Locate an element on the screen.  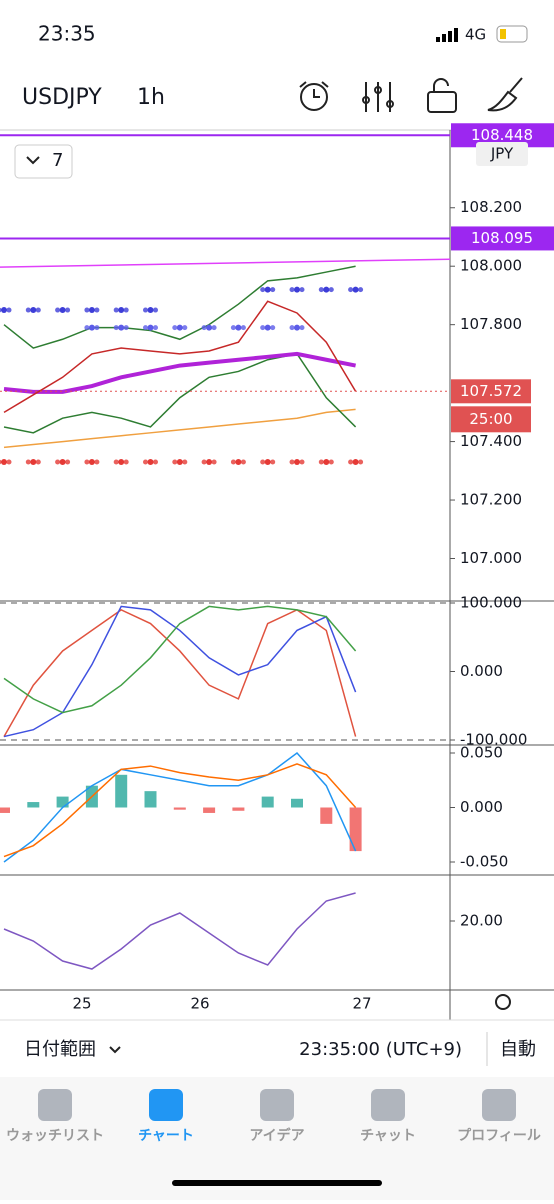
y-tick-label: 0.050 is located at coordinates (481, 753).